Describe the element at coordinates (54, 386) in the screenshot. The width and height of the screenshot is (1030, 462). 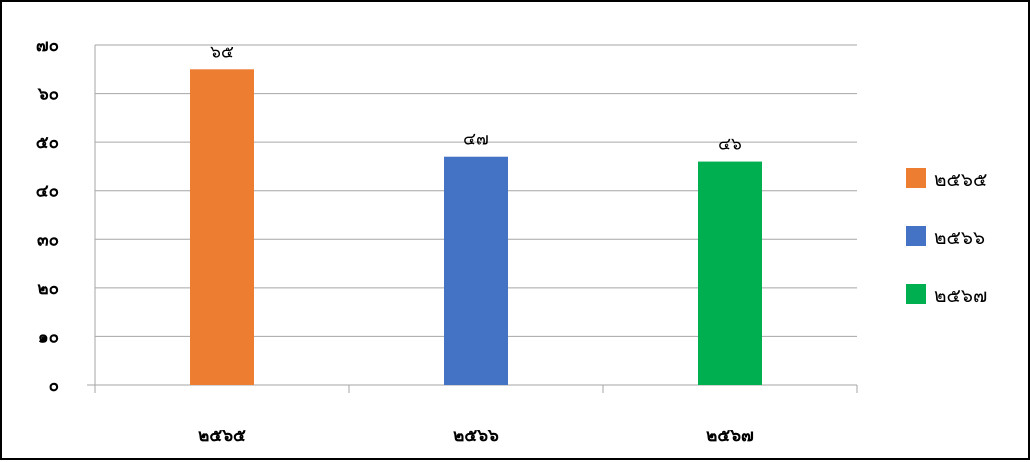
I see `y-tick-label: ๐` at that location.